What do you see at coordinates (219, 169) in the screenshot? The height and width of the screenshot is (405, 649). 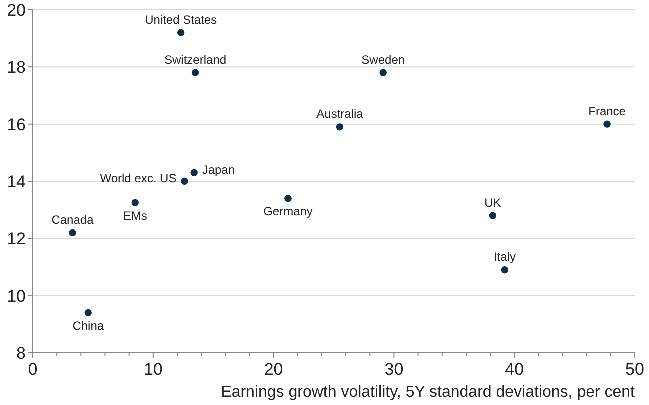 I see `annotation: Japan` at bounding box center [219, 169].